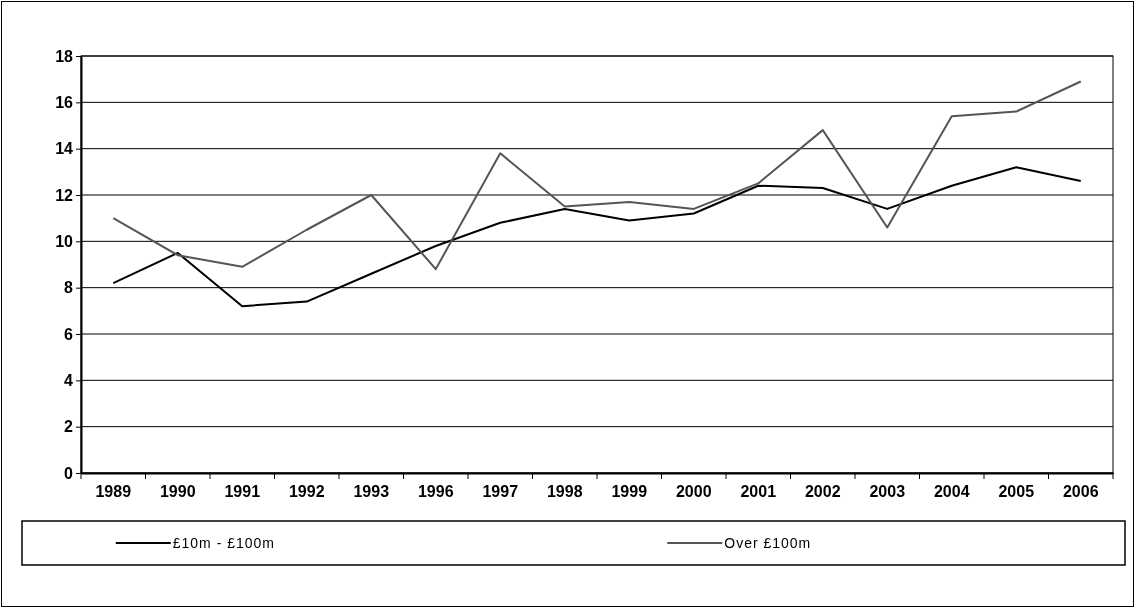  What do you see at coordinates (435, 491) in the screenshot?
I see `x-tick-label: 1996` at bounding box center [435, 491].